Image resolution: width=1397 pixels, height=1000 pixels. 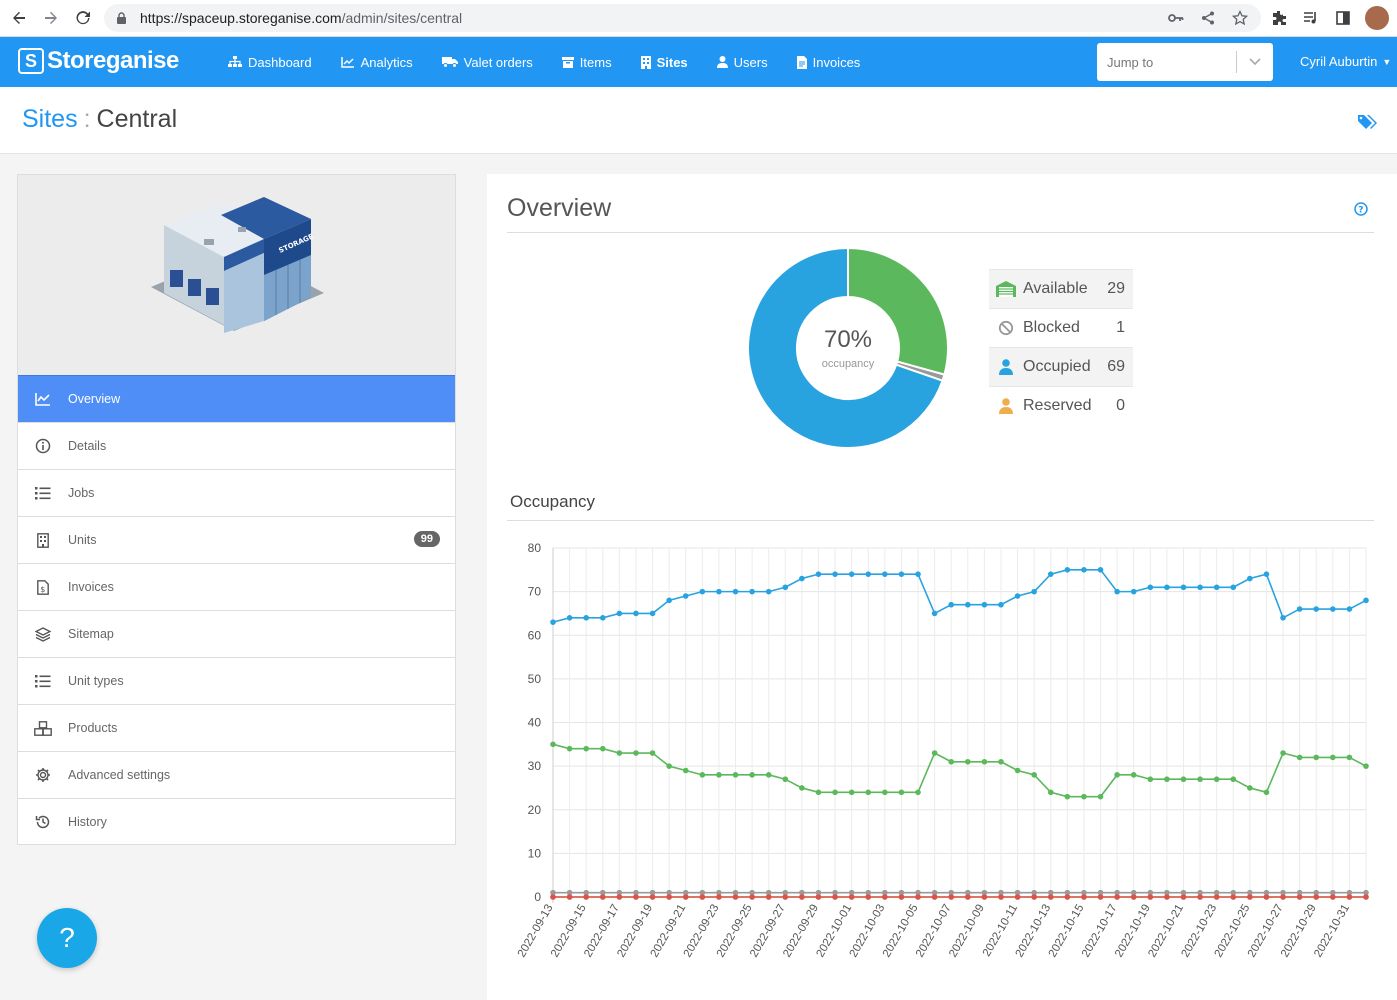 What do you see at coordinates (236, 492) in the screenshot?
I see `sidebar-item-jobs: Jobs` at bounding box center [236, 492].